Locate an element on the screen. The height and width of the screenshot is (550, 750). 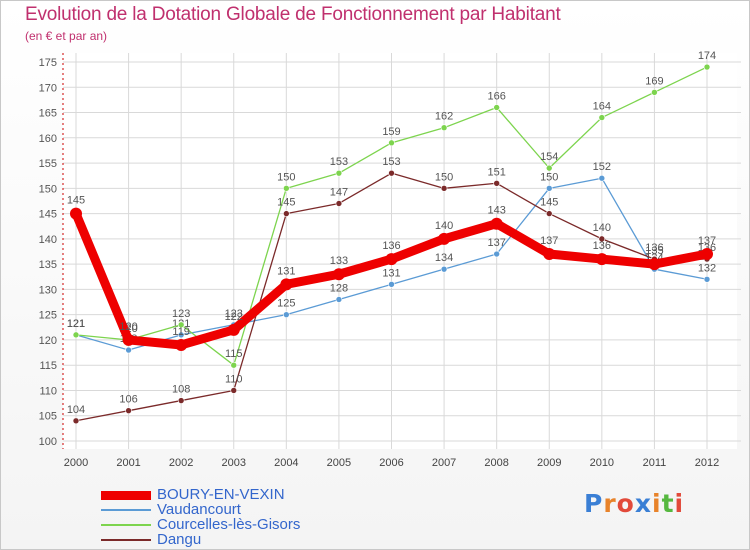
legend-item: Courcelles-lès-Gisors is located at coordinates (200, 524).